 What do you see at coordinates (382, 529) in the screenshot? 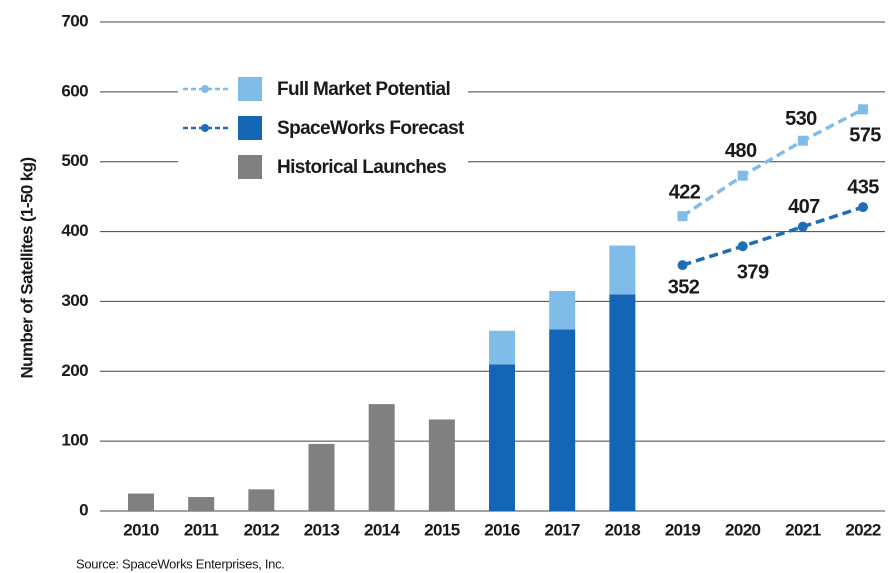
I see `x-tick-label: 2014` at bounding box center [382, 529].